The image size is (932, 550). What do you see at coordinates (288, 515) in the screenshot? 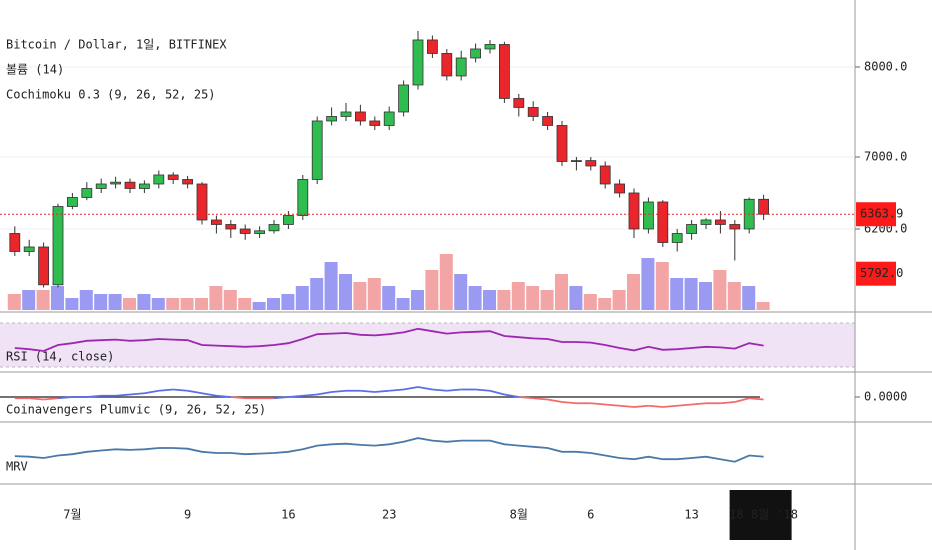
I see `x-tick-label: 16` at bounding box center [288, 515].